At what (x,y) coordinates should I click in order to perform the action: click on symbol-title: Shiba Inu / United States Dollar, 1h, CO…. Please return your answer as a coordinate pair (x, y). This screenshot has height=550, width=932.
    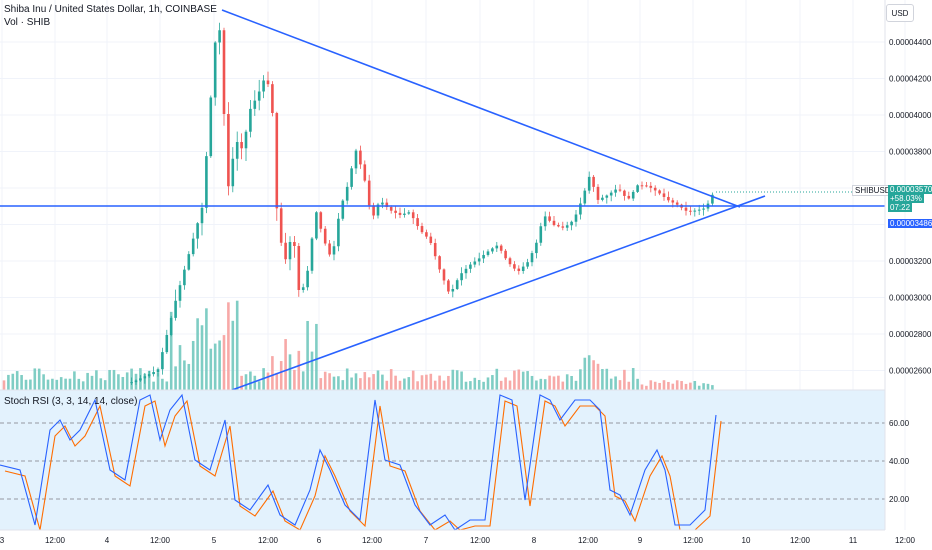
    Looking at the image, I should click on (110, 9).